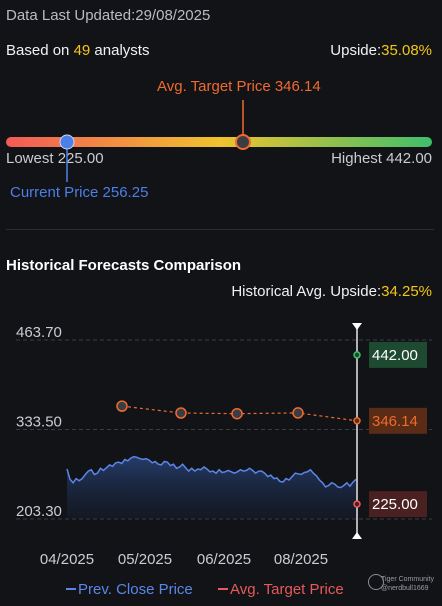 This screenshot has height=606, width=442. I want to click on tiger-logo-icon, so click(376, 582).